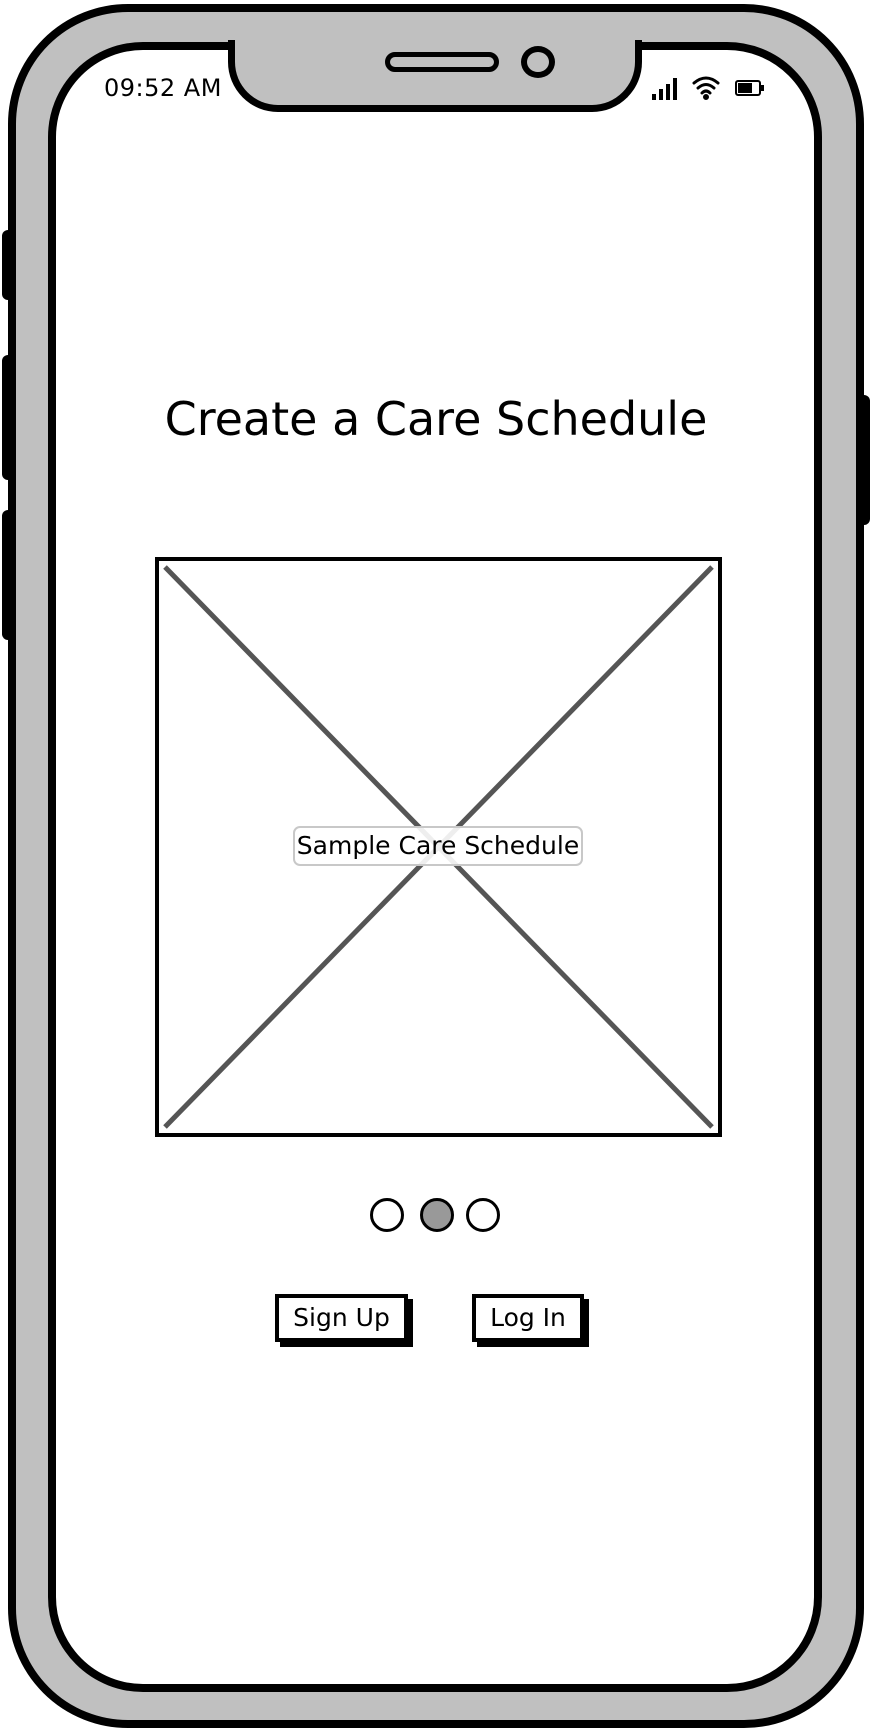  Describe the element at coordinates (664, 89) in the screenshot. I see `signal-icon` at that location.